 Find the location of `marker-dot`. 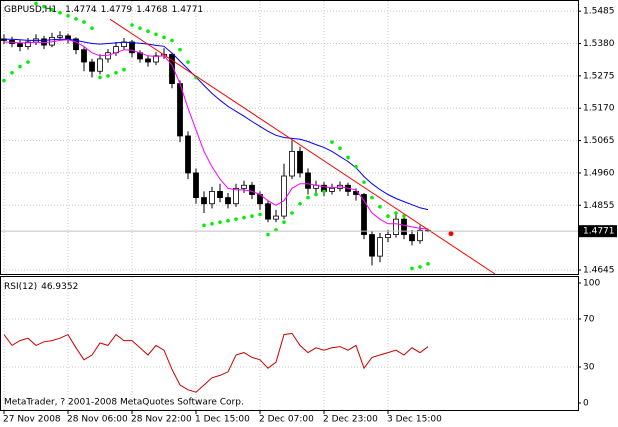

marker-dot is located at coordinates (451, 234).